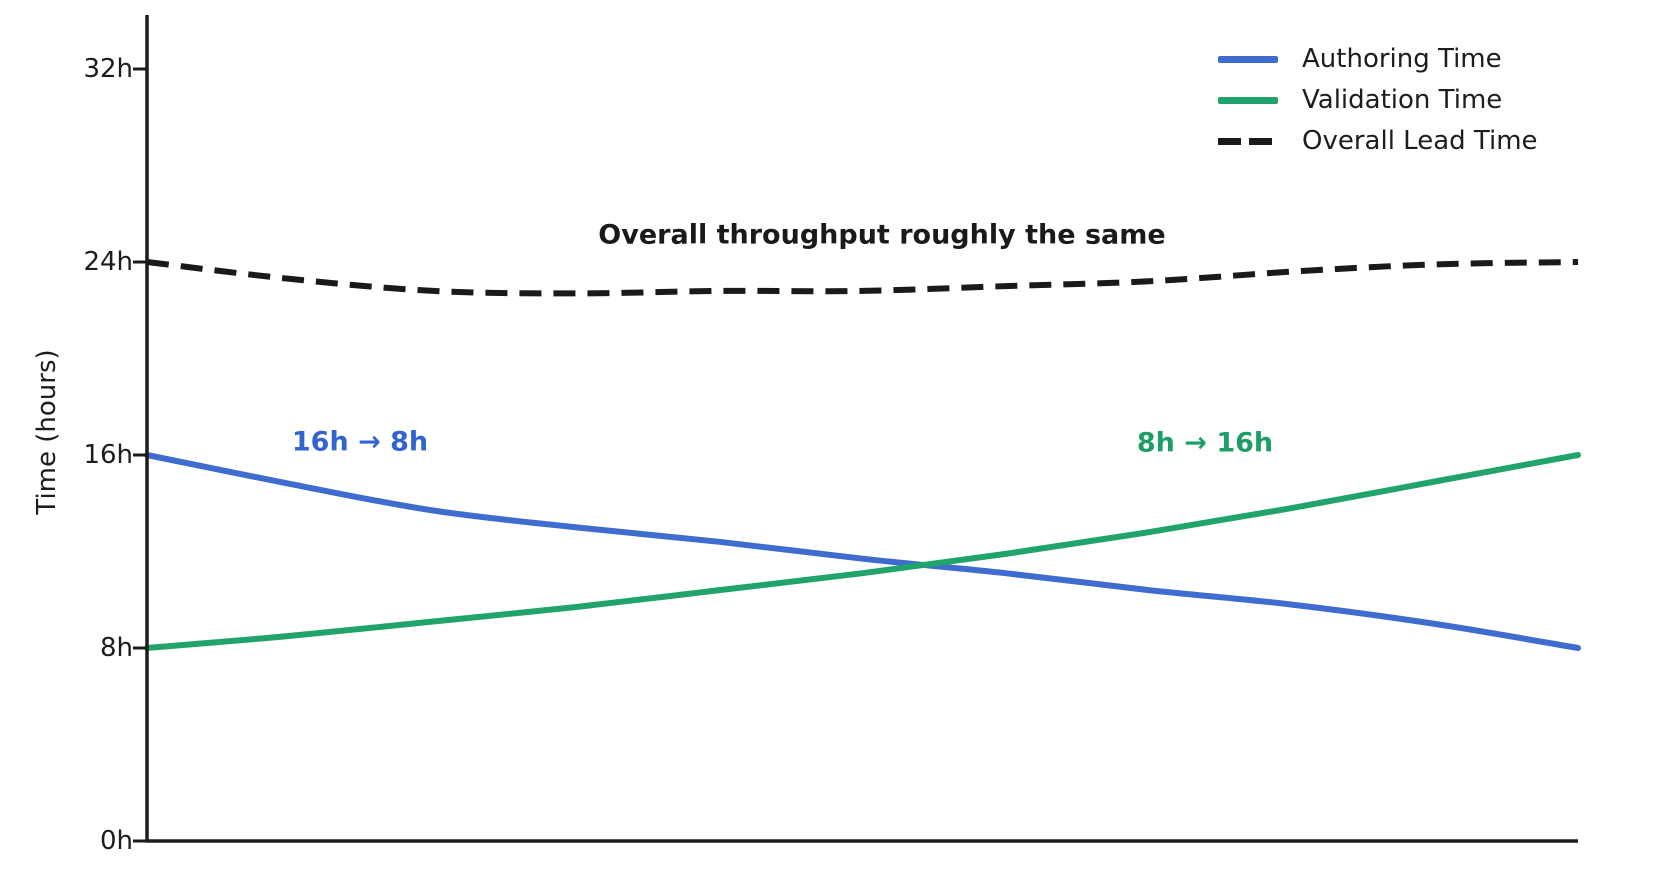  What do you see at coordinates (140, 455) in the screenshot?
I see `y-axis-ticks` at bounding box center [140, 455].